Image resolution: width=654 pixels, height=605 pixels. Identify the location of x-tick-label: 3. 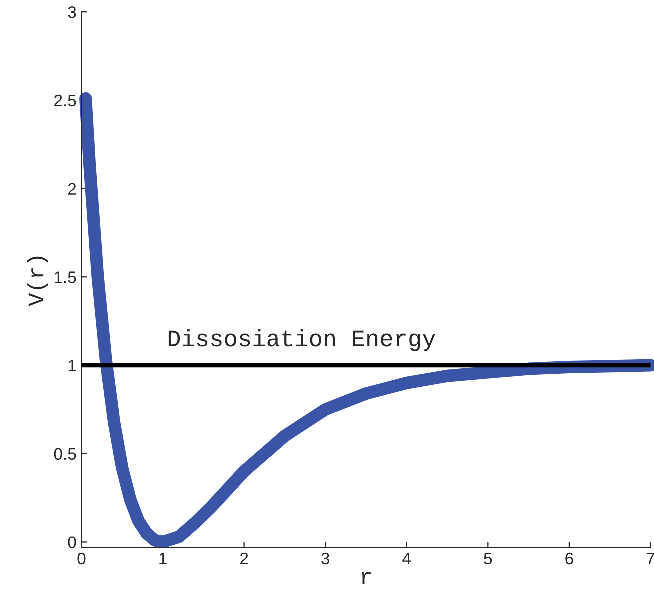
(326, 558).